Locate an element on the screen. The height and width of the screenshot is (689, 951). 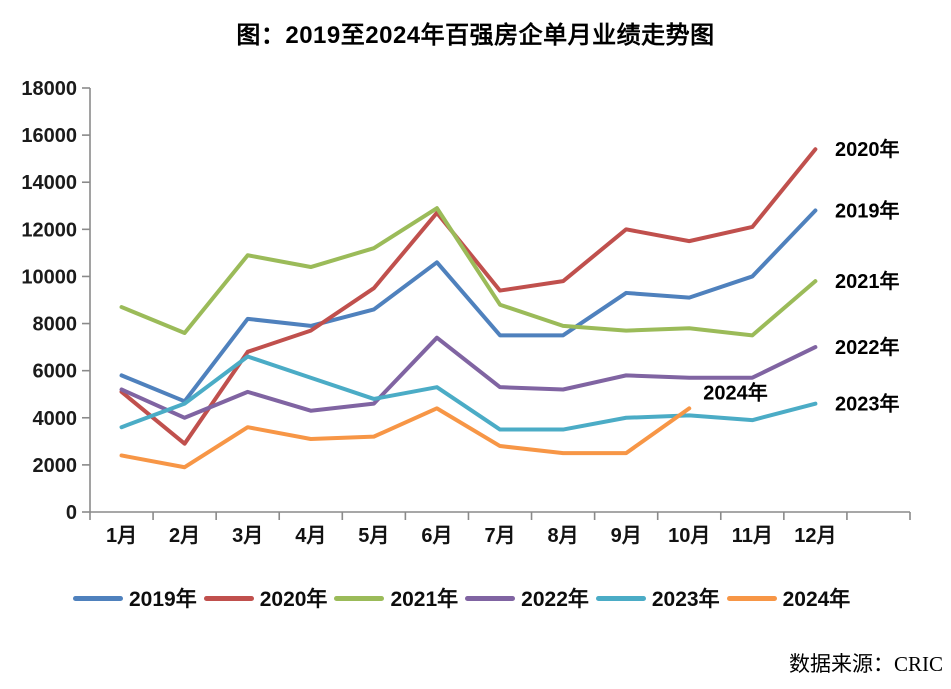
legend-item-2020年: 2020年 is located at coordinates (265, 598).